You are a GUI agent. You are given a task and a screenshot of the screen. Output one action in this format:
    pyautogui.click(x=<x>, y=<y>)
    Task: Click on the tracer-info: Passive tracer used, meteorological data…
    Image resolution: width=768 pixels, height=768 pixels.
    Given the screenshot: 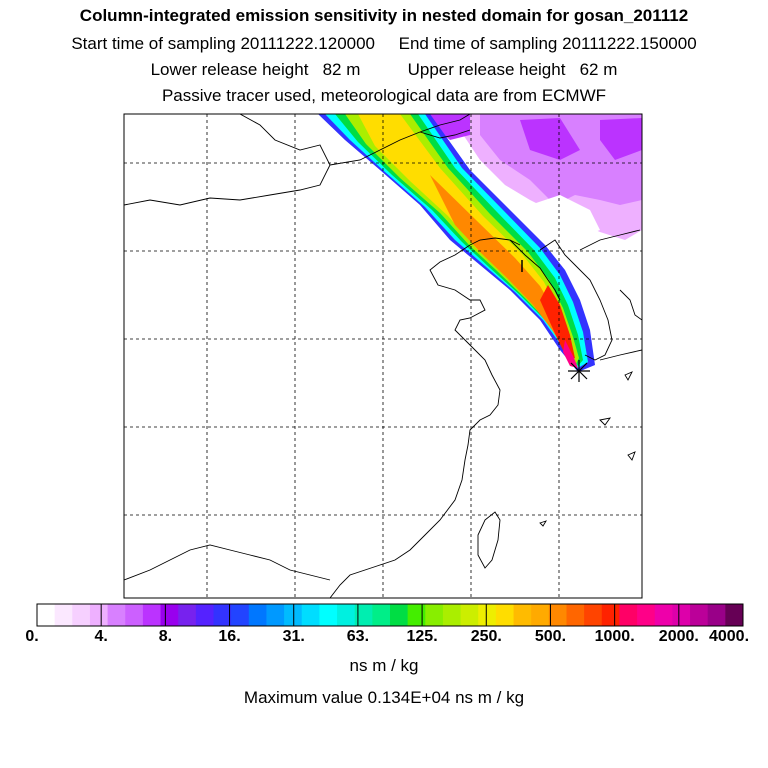 What is the action you would take?
    pyautogui.click(x=384, y=95)
    